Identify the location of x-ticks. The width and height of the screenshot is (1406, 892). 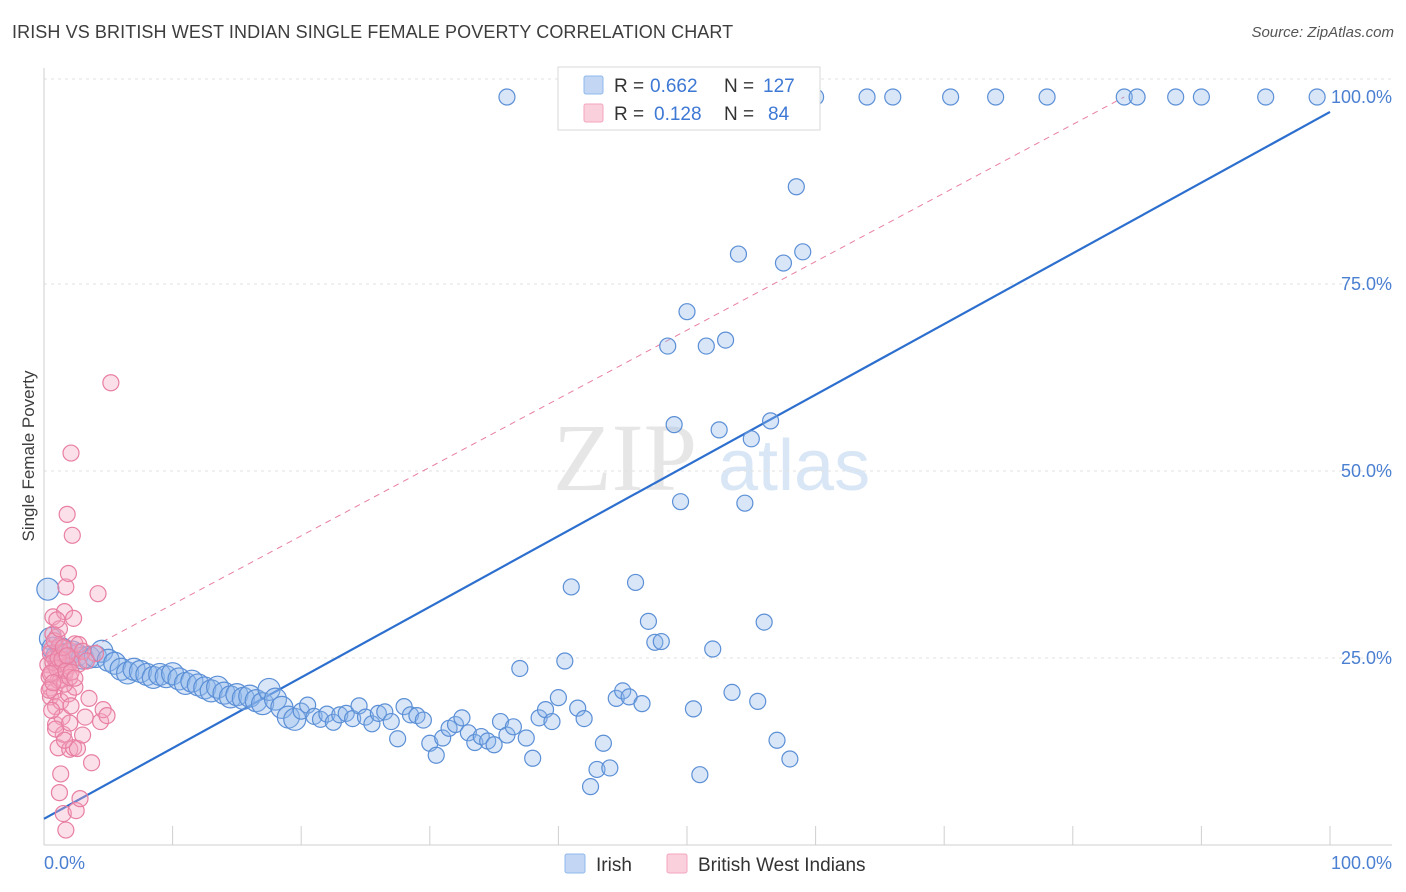
(751, 835).